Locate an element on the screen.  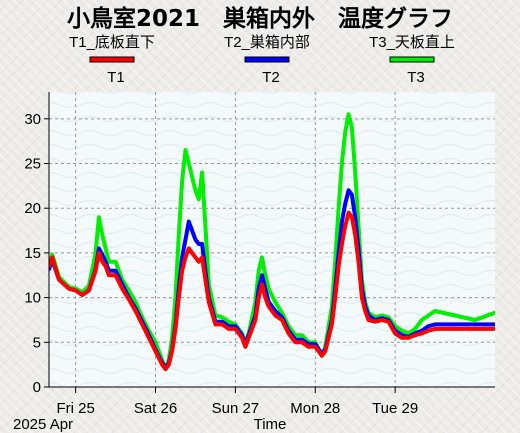
y-tick-label: 20 is located at coordinates (32, 208).